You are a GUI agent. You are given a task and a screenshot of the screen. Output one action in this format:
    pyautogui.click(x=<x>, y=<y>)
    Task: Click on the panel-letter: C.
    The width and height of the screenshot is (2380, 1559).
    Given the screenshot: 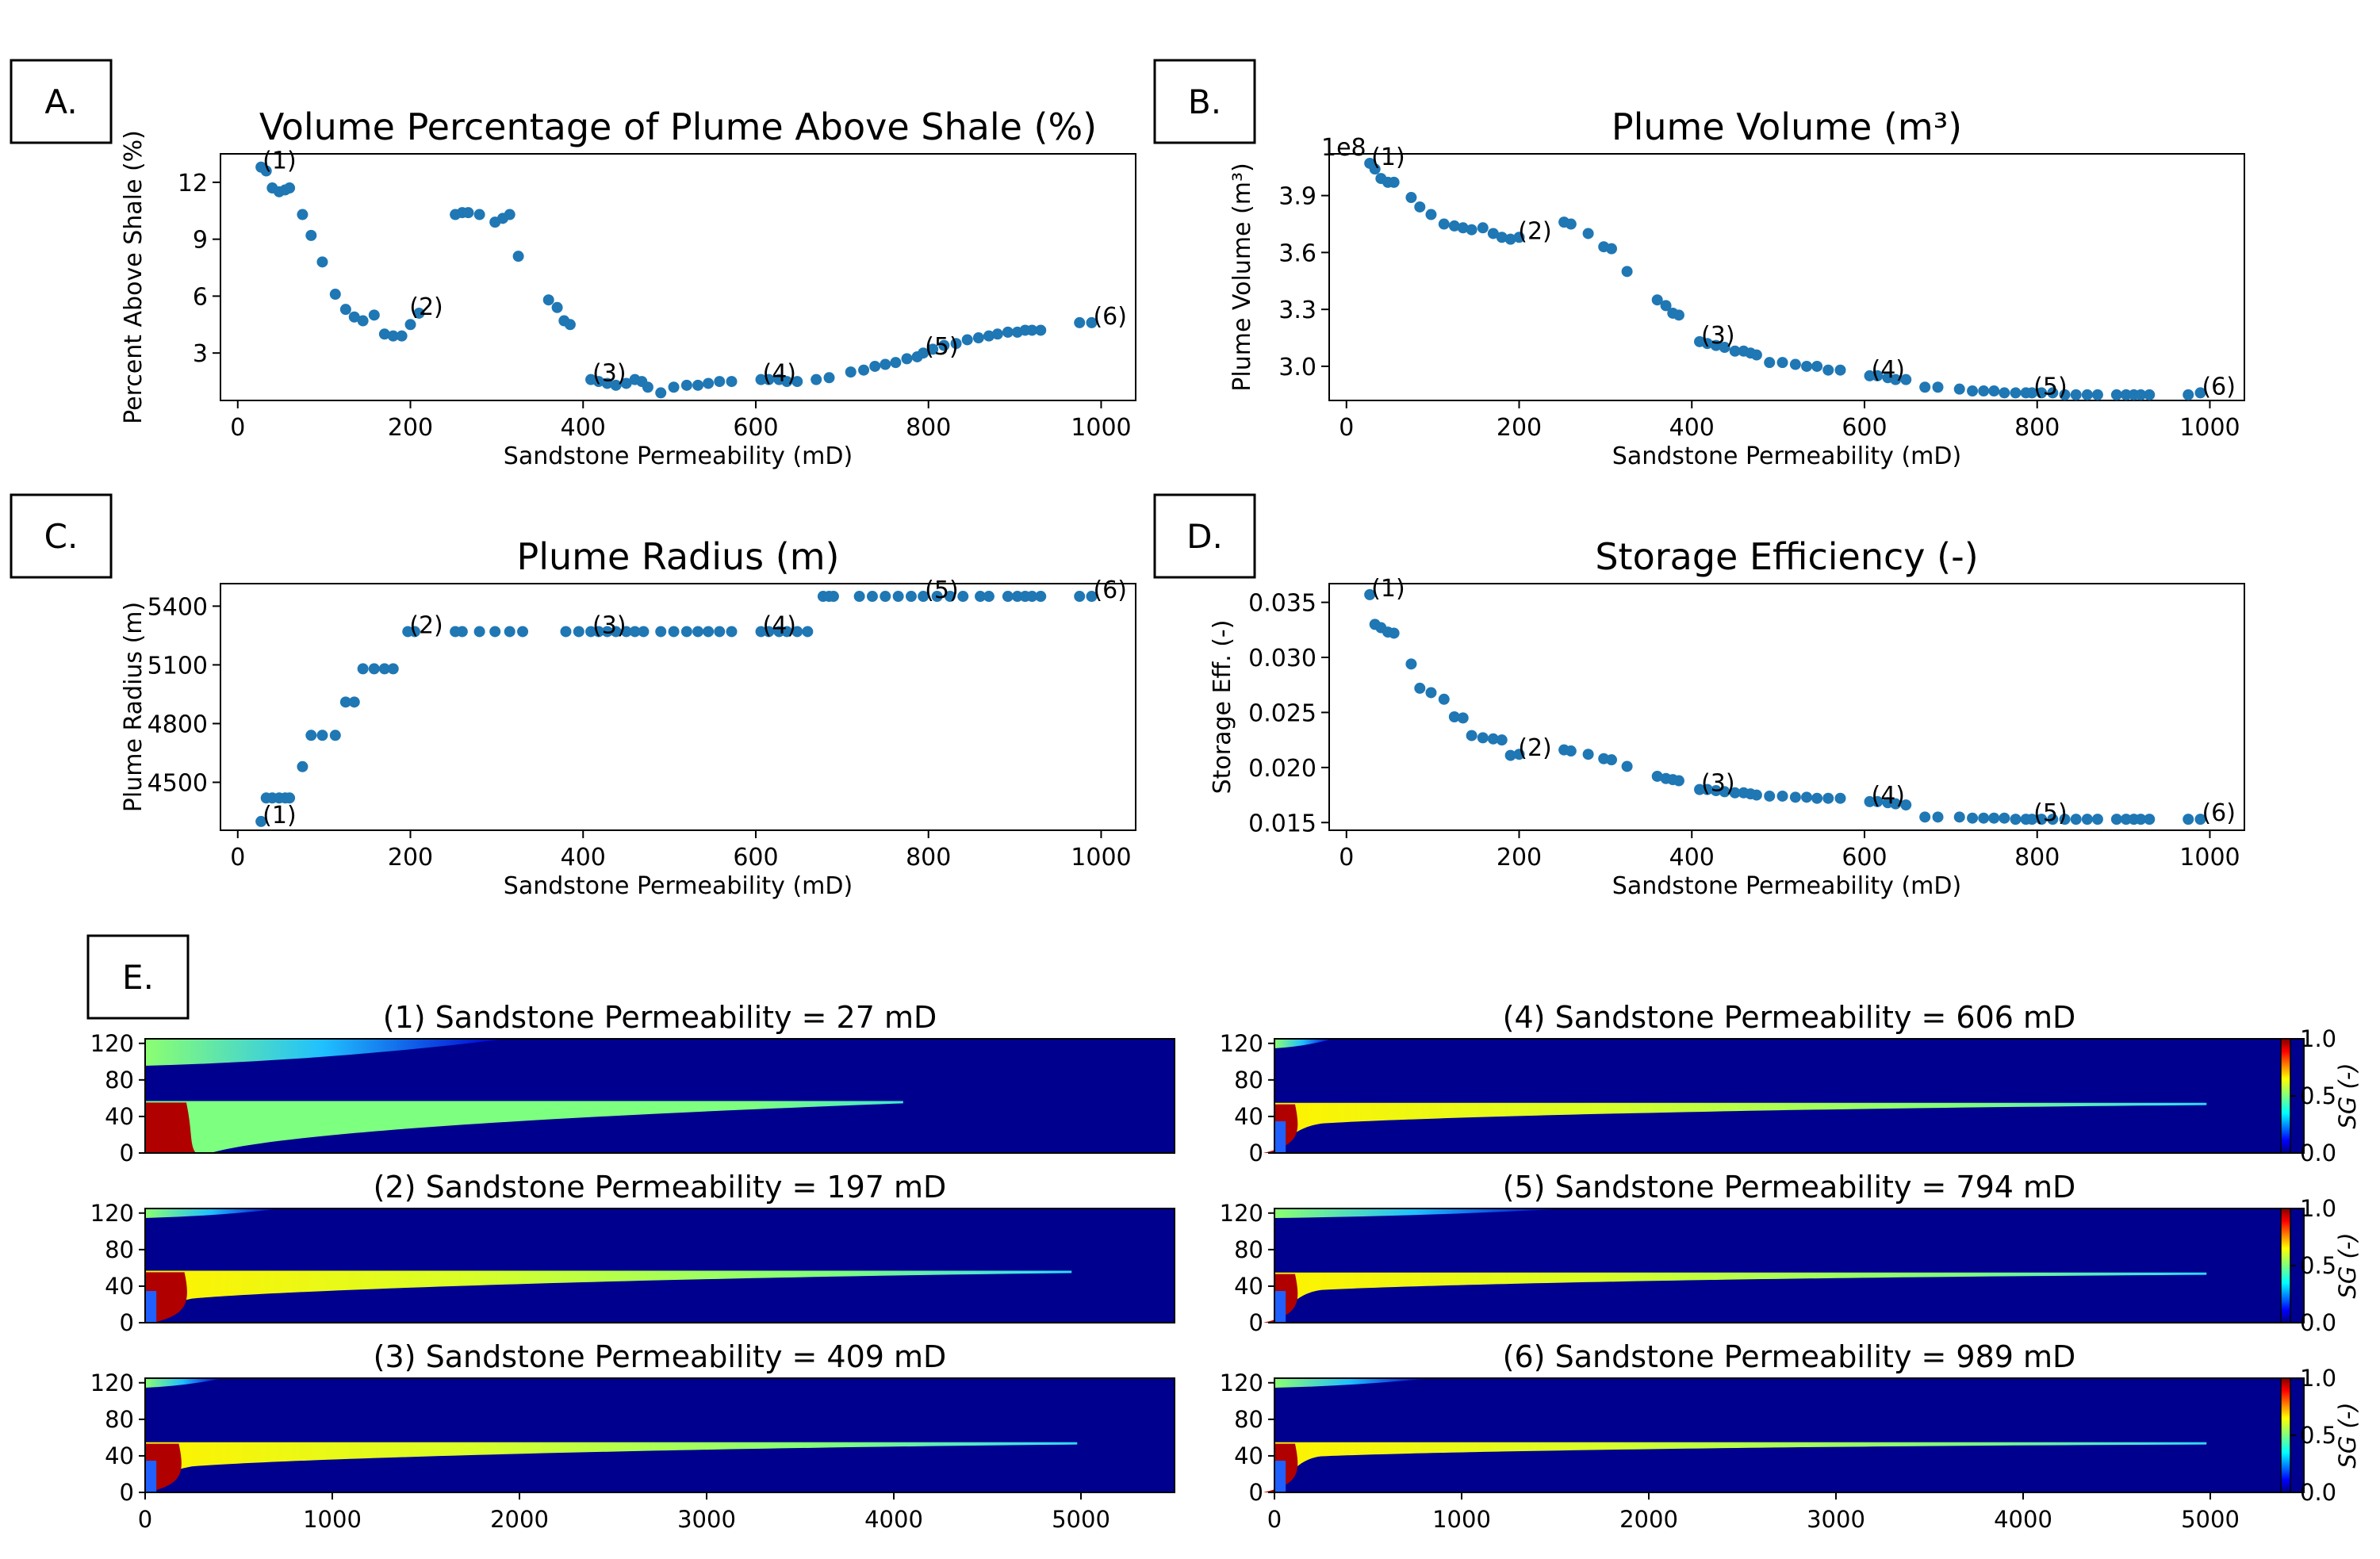 What is the action you would take?
    pyautogui.click(x=61, y=536)
    